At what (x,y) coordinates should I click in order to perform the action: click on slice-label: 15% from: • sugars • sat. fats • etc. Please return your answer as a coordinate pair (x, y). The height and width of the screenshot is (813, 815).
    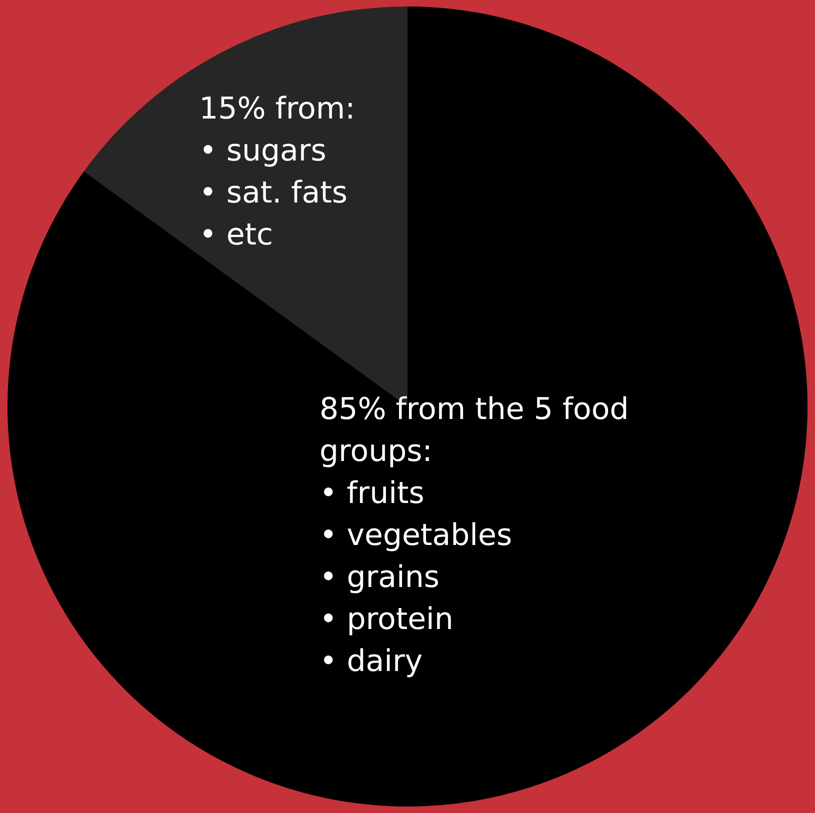
    Looking at the image, I should click on (277, 171).